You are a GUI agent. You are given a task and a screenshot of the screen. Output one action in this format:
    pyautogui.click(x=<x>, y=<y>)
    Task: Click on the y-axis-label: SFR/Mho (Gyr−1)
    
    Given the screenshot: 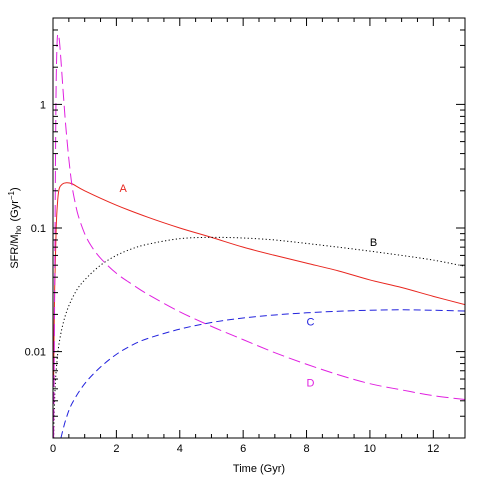 What is the action you would take?
    pyautogui.click(x=15, y=227)
    